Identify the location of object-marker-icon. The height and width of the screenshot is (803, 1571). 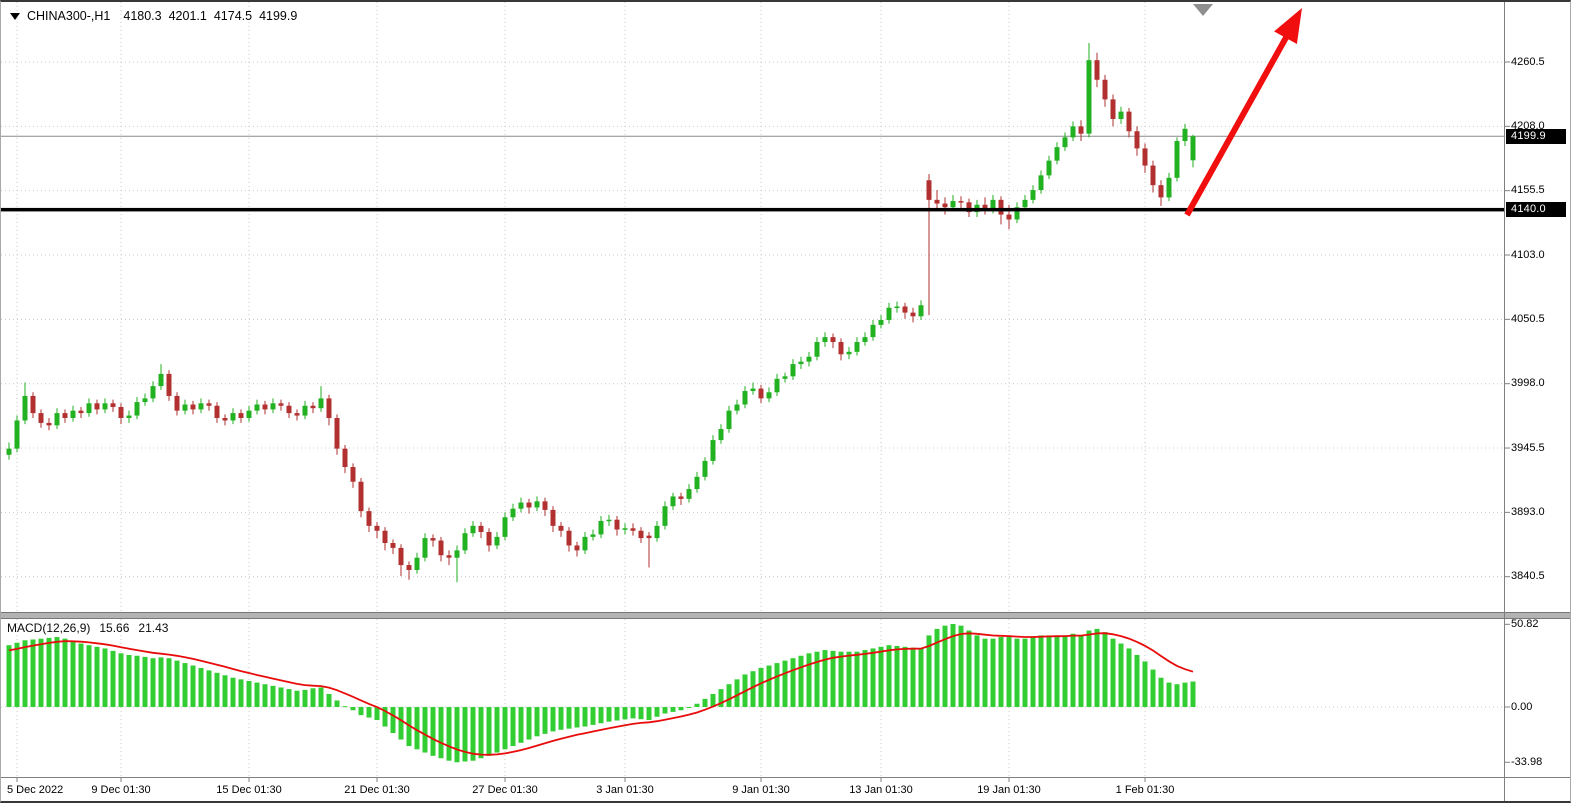
(1203, 10).